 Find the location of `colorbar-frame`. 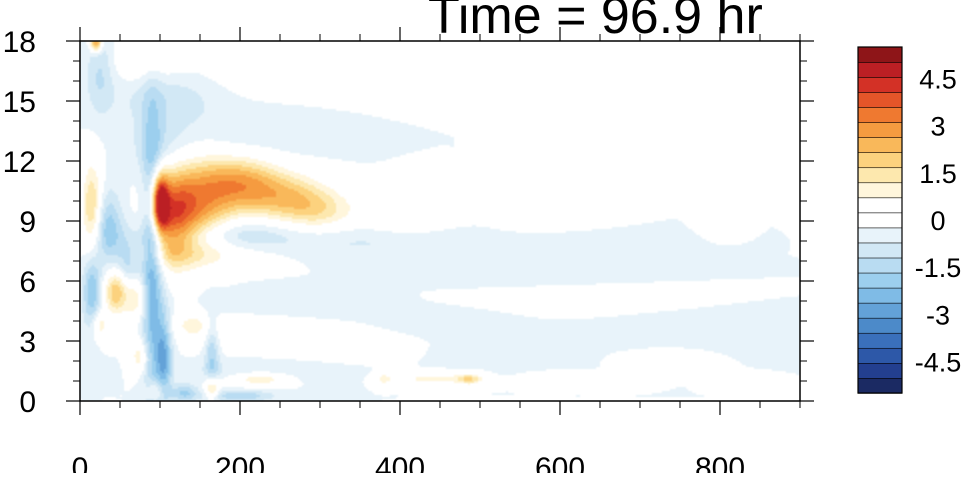

colorbar-frame is located at coordinates (880, 220).